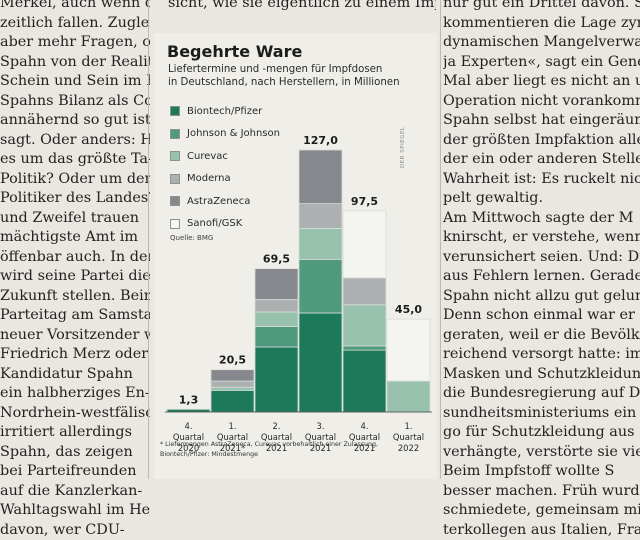 Image resolution: width=640 pixels, height=540 pixels. What do you see at coordinates (364, 201) in the screenshot?
I see `total-label: 97,5` at bounding box center [364, 201].